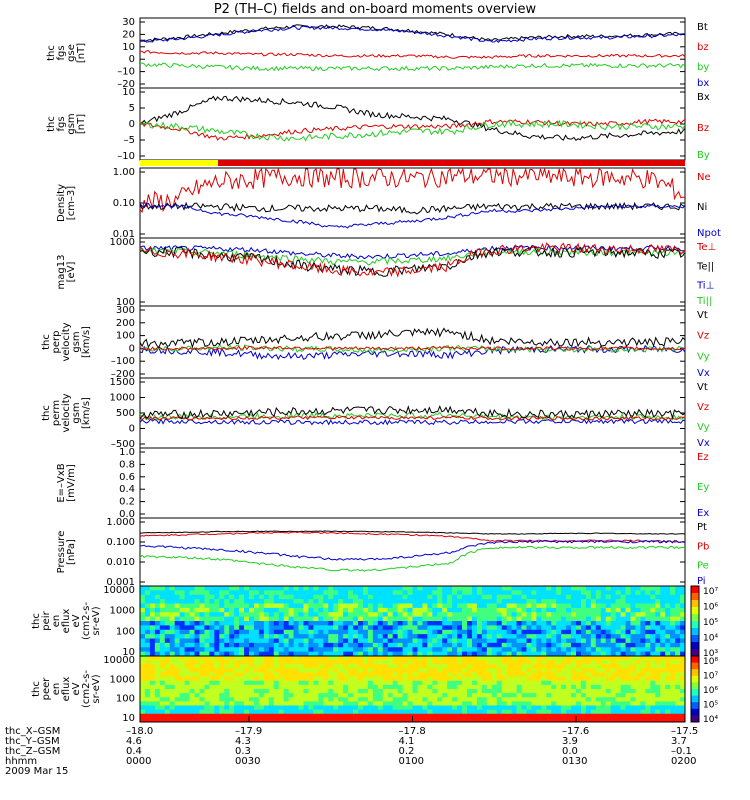 The width and height of the screenshot is (750, 800). What do you see at coordinates (695, 591) in the screenshot?
I see `colorbar-cell` at bounding box center [695, 591].